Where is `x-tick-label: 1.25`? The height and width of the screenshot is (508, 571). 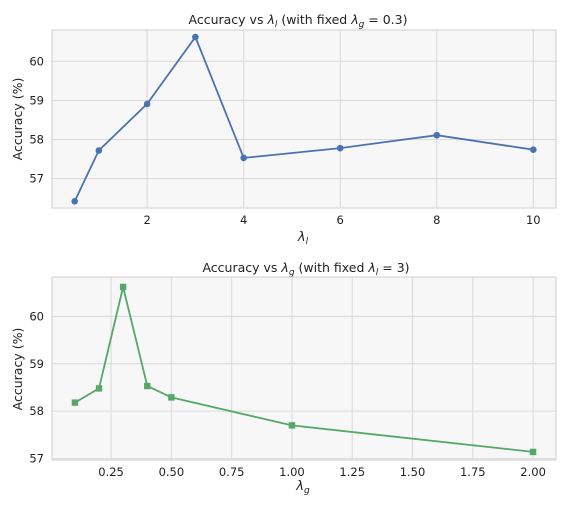
x-tick-label: 1.25 is located at coordinates (352, 472).